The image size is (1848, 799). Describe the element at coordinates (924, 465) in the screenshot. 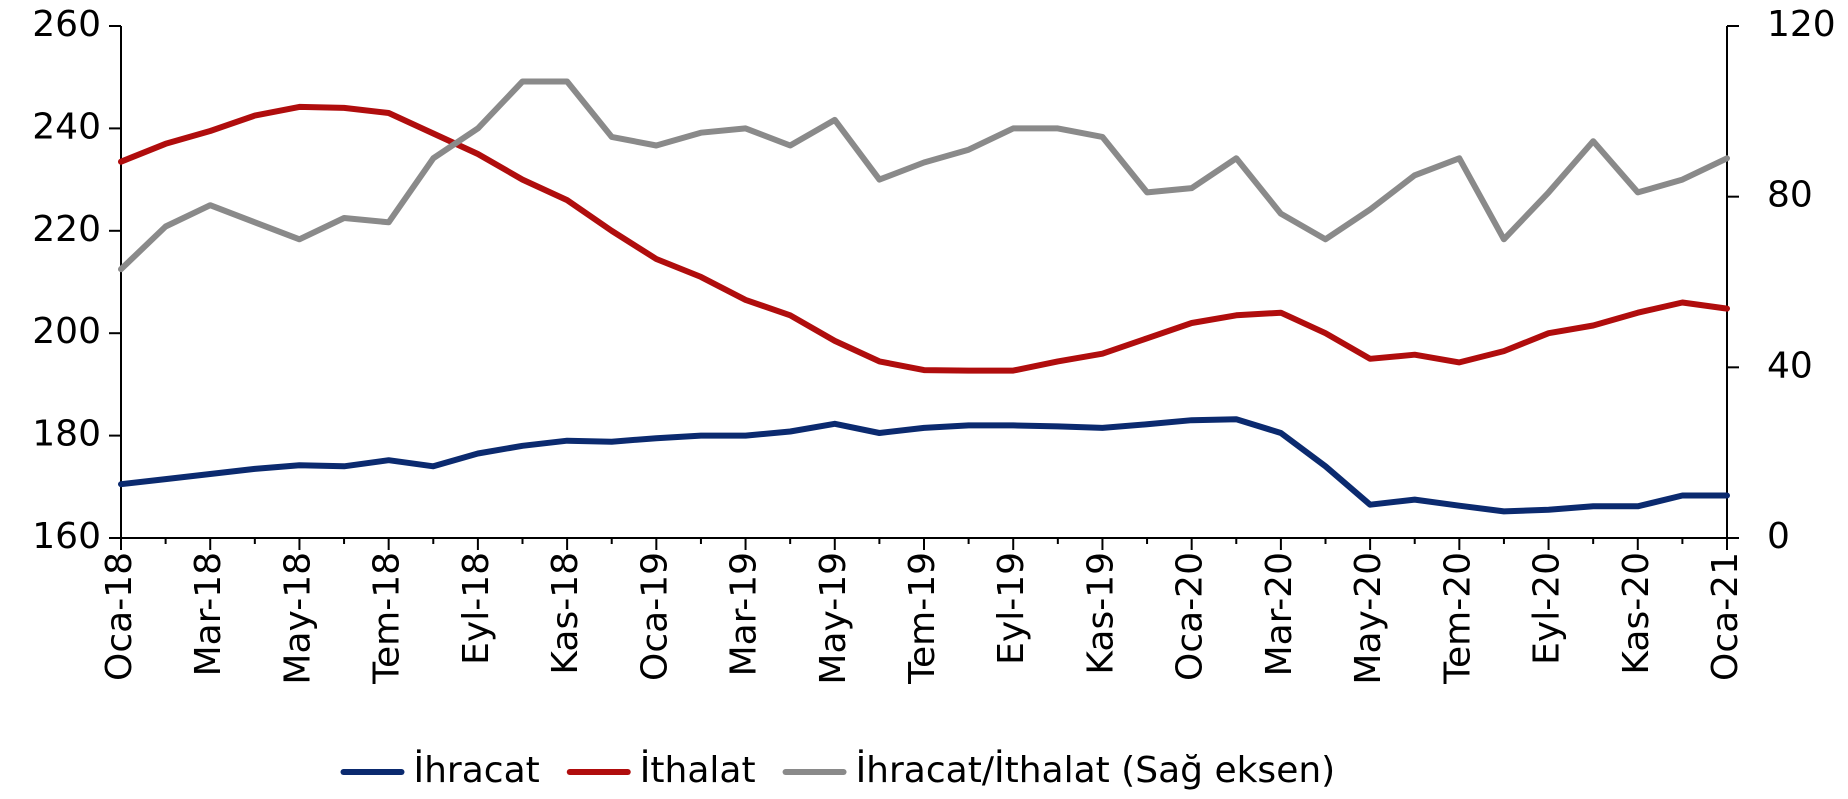

I see `series-line` at that location.